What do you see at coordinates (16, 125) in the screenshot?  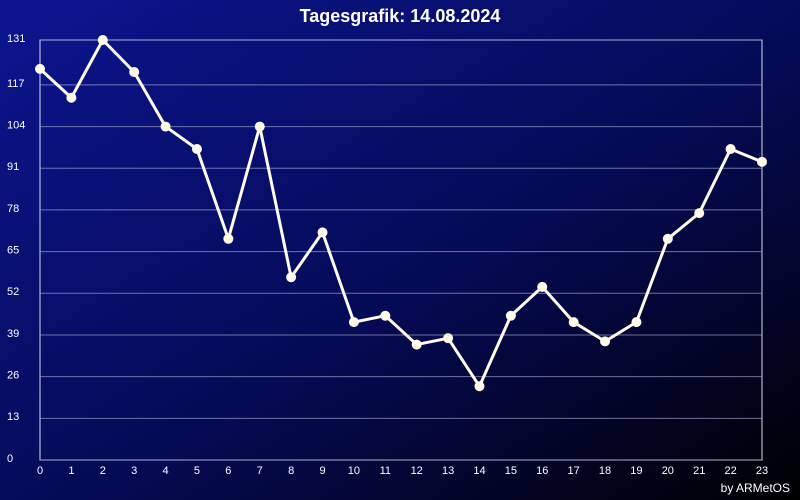 I see `y-tick-label: 104` at bounding box center [16, 125].